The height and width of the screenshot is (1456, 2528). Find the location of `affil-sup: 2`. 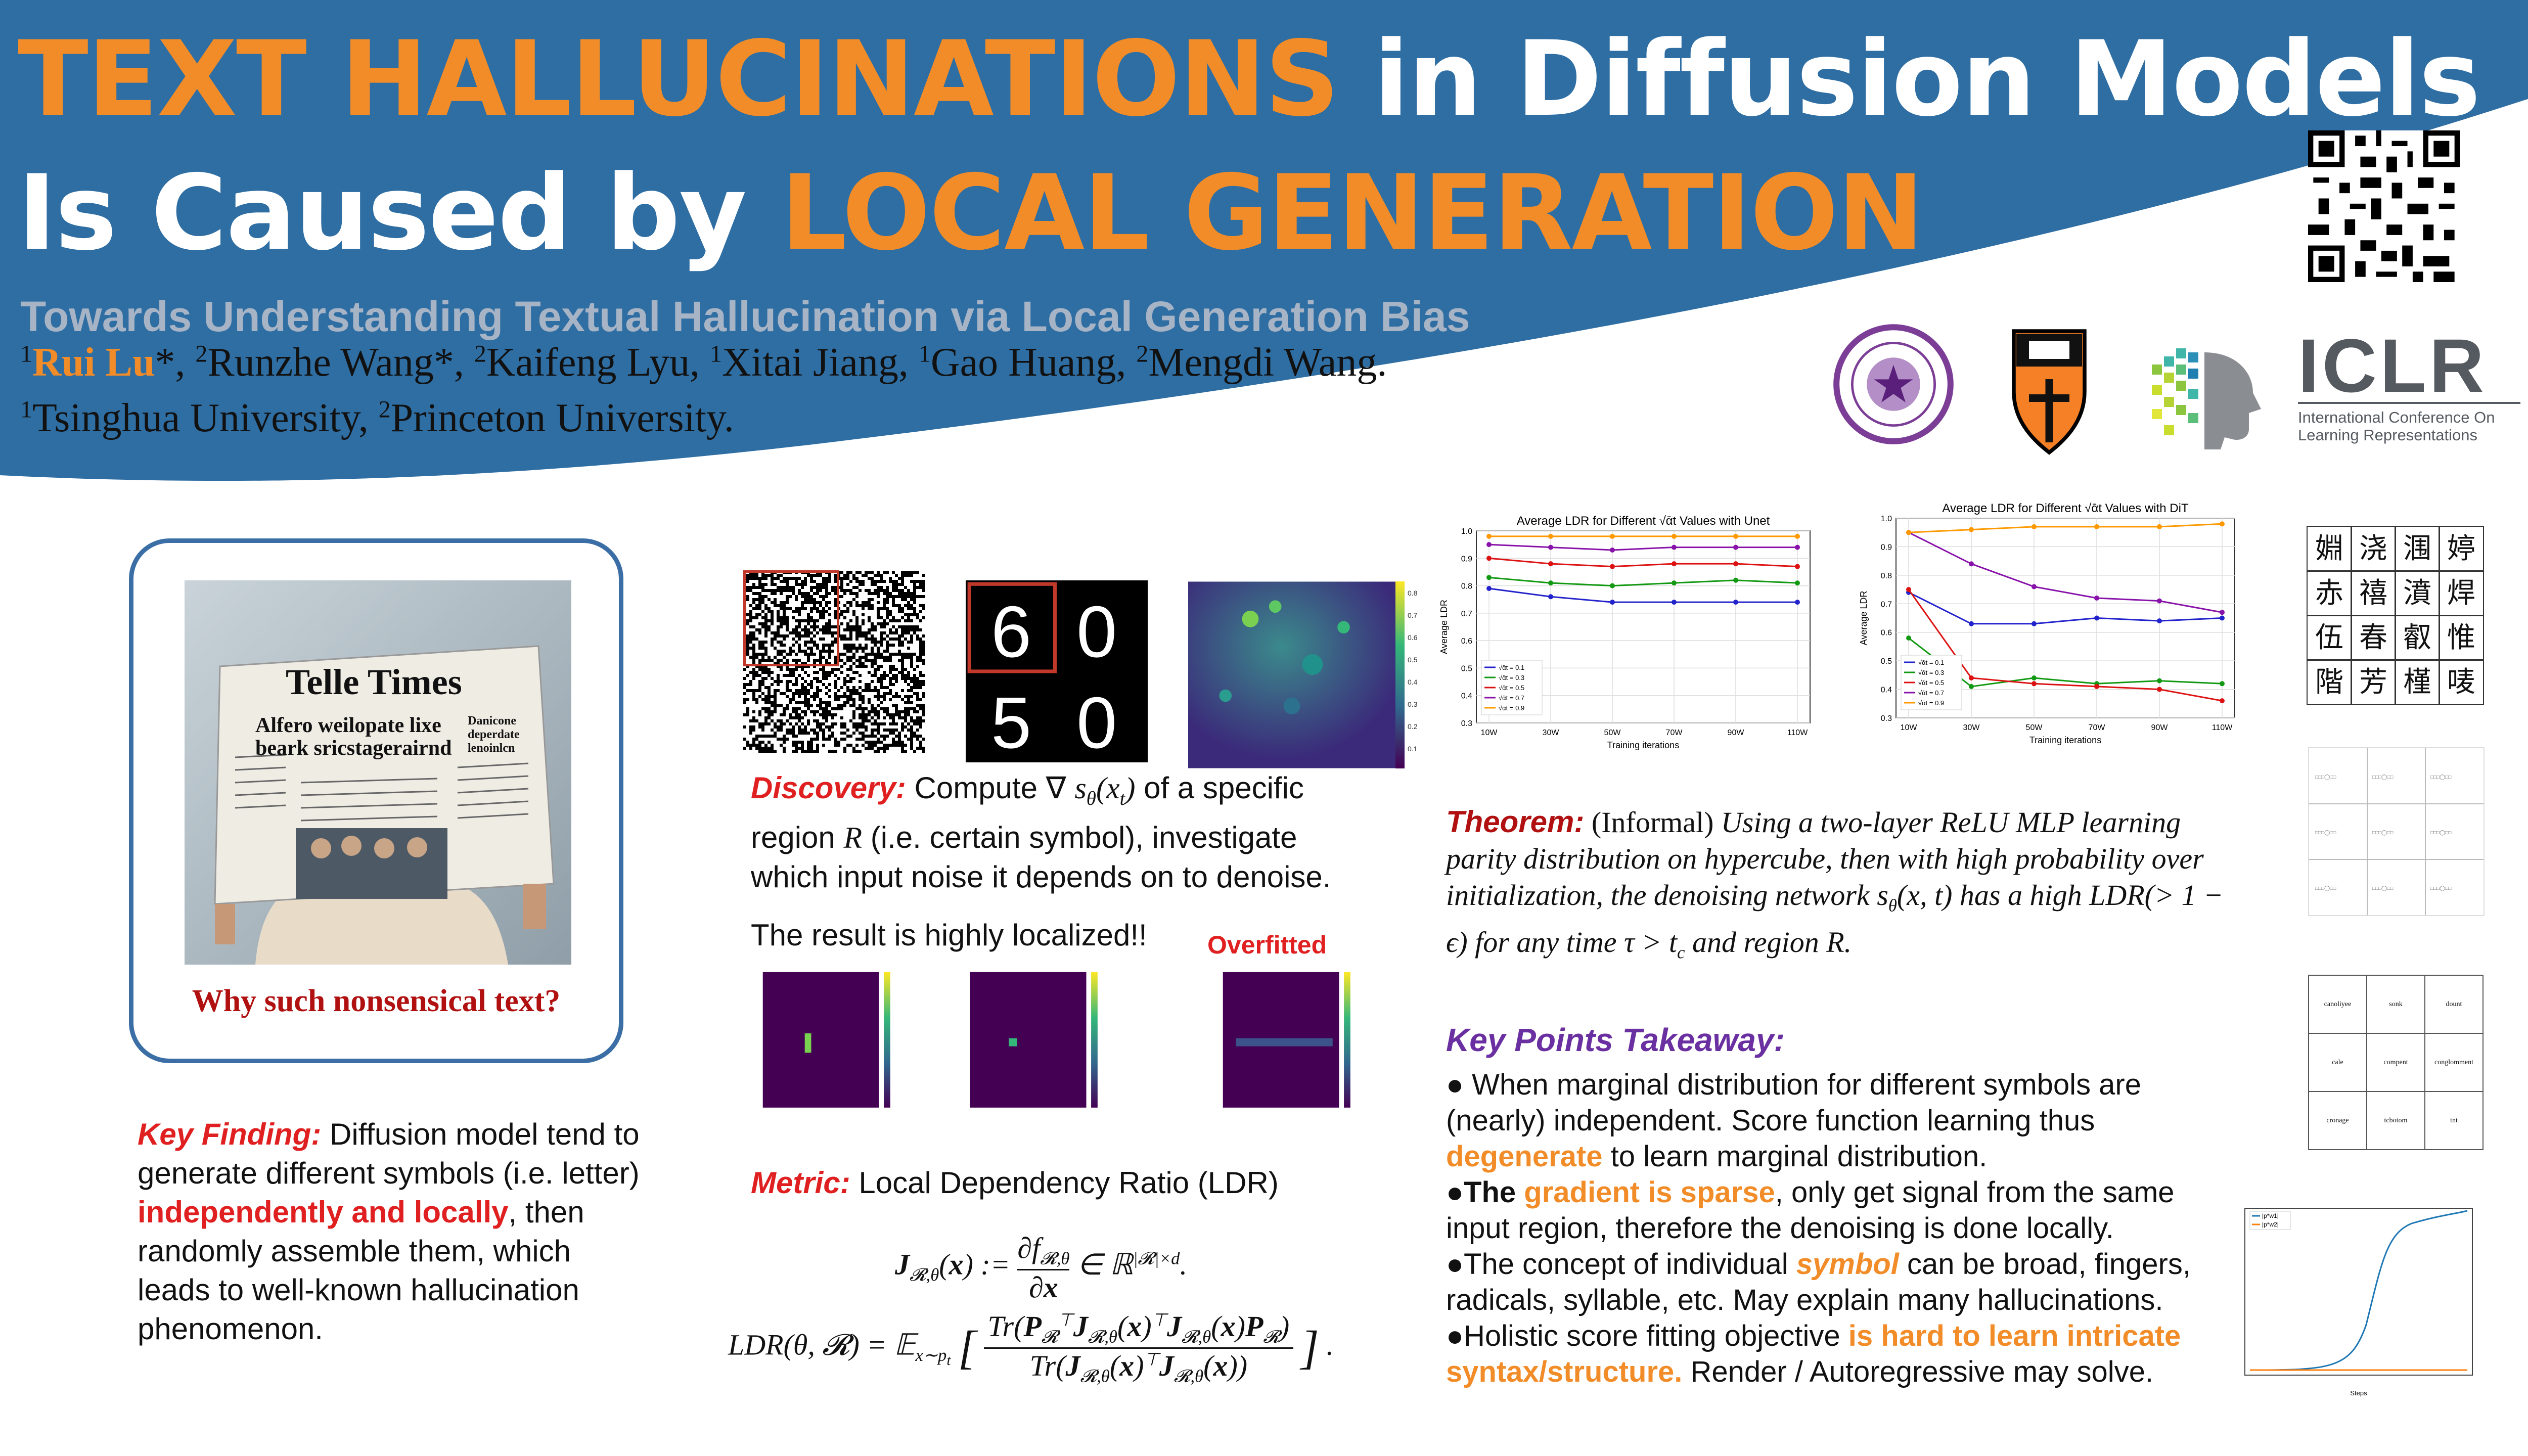

affil-sup: 2 is located at coordinates (385, 409).